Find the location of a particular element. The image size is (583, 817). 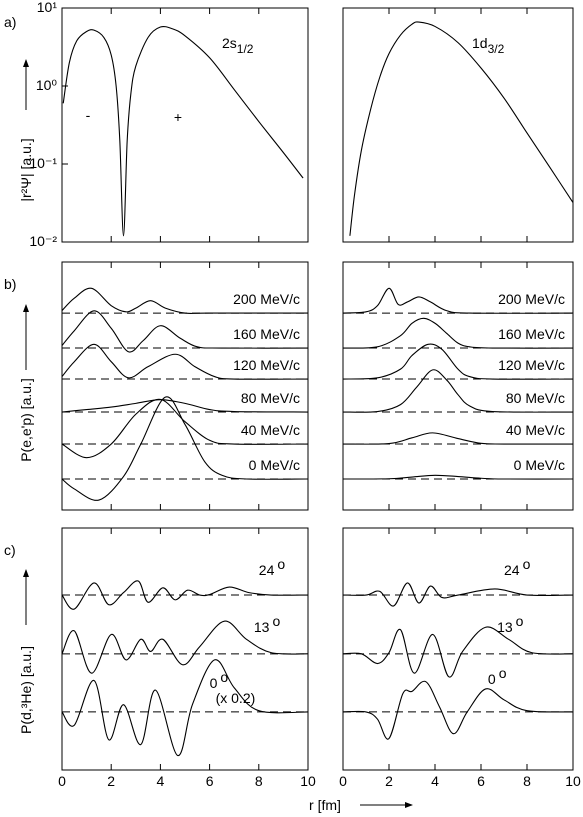

sign-annotation: - is located at coordinates (88, 115).